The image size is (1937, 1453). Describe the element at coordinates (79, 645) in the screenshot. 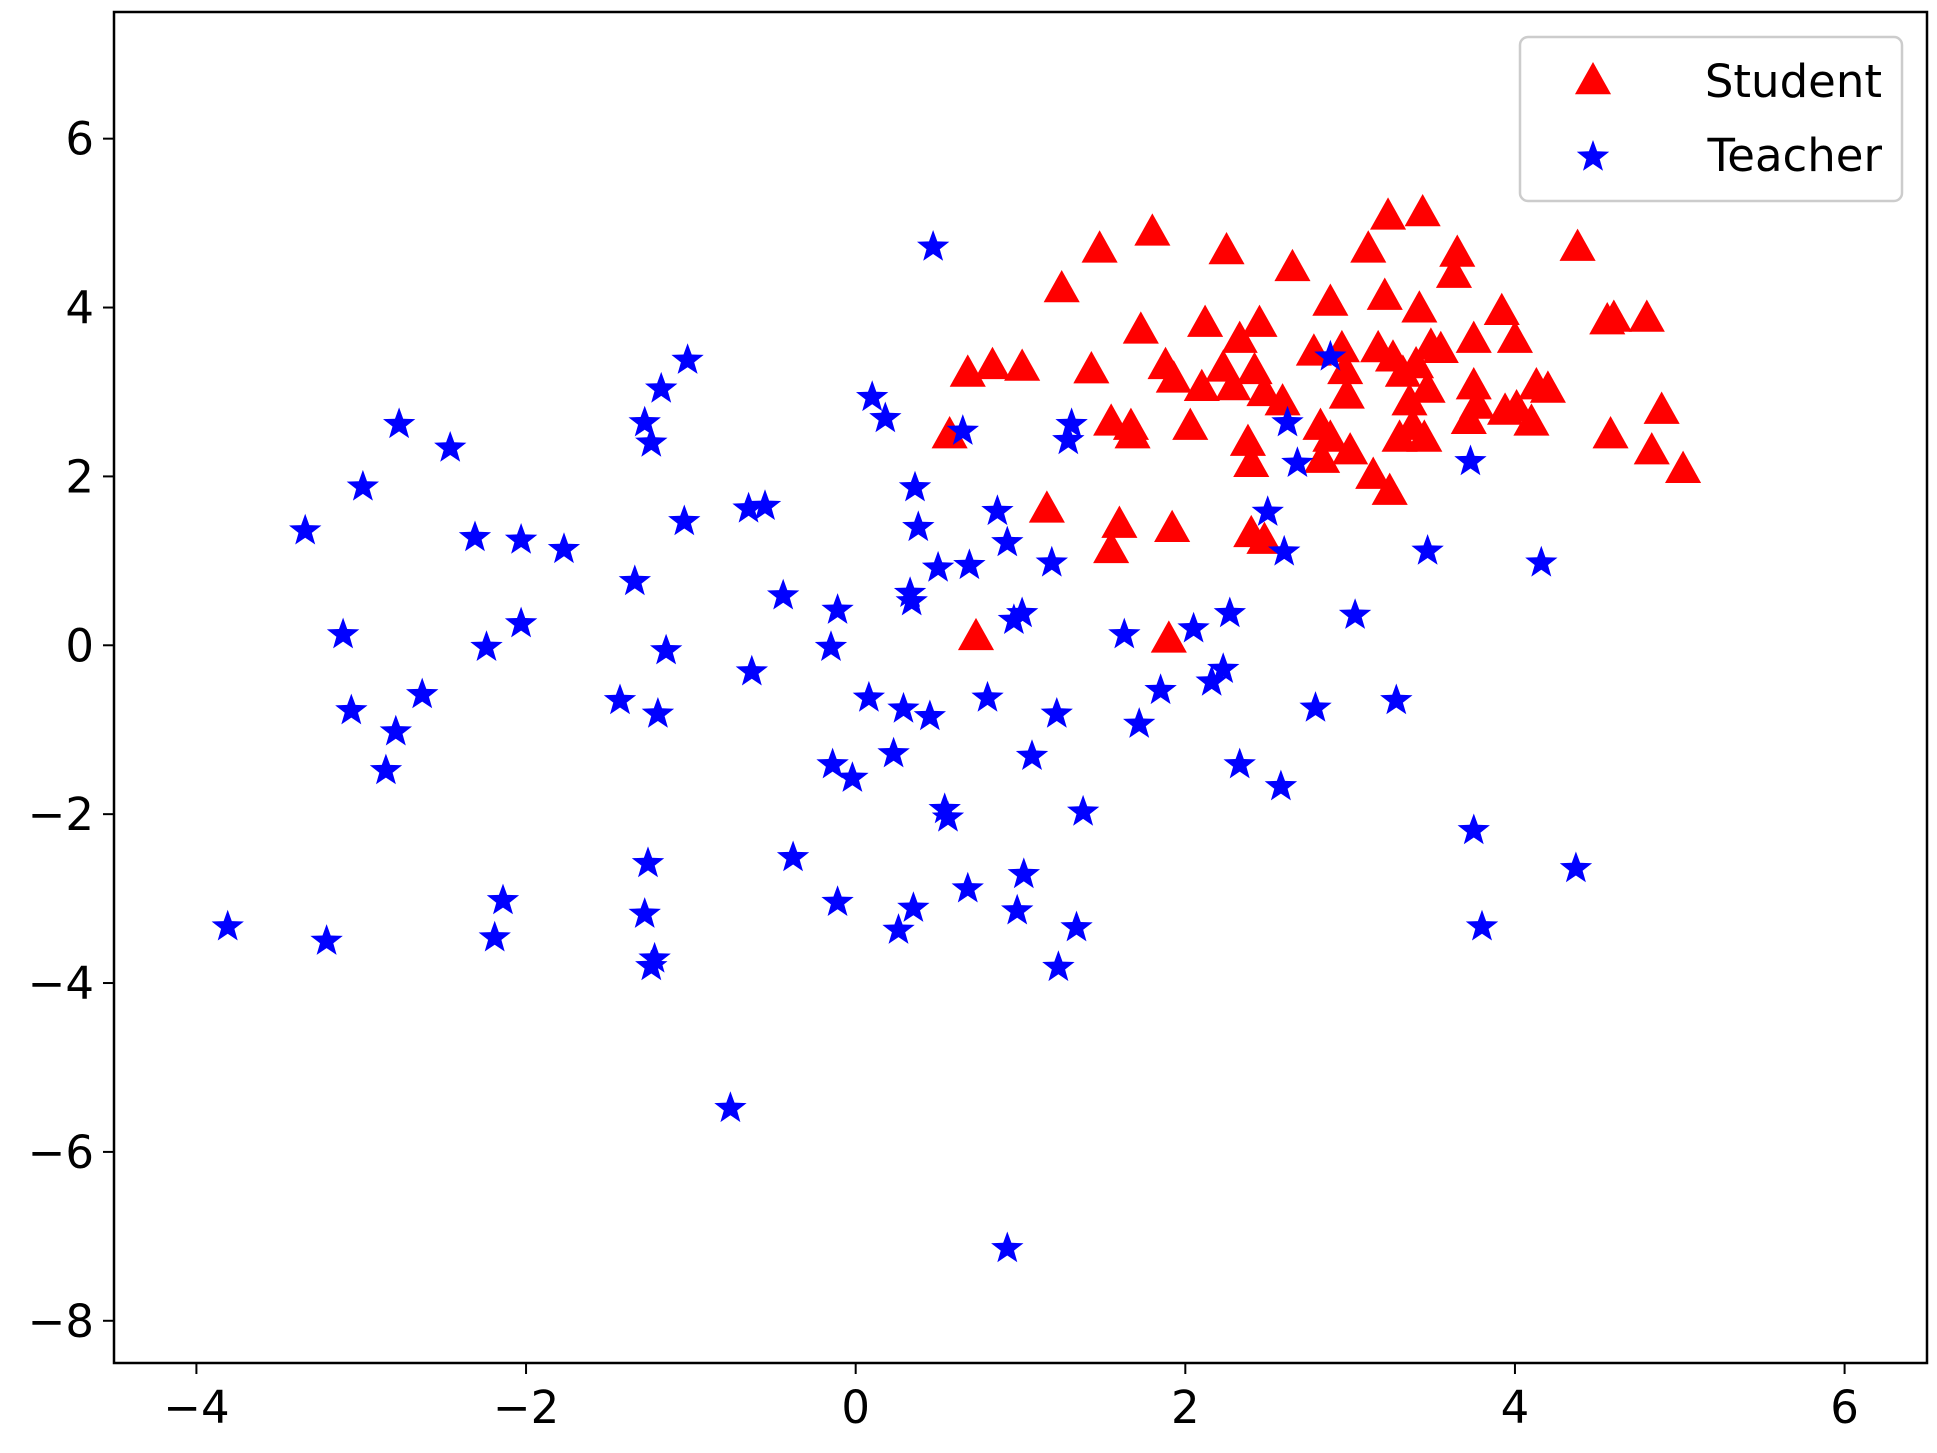

I see `y-tick-label: 0` at that location.